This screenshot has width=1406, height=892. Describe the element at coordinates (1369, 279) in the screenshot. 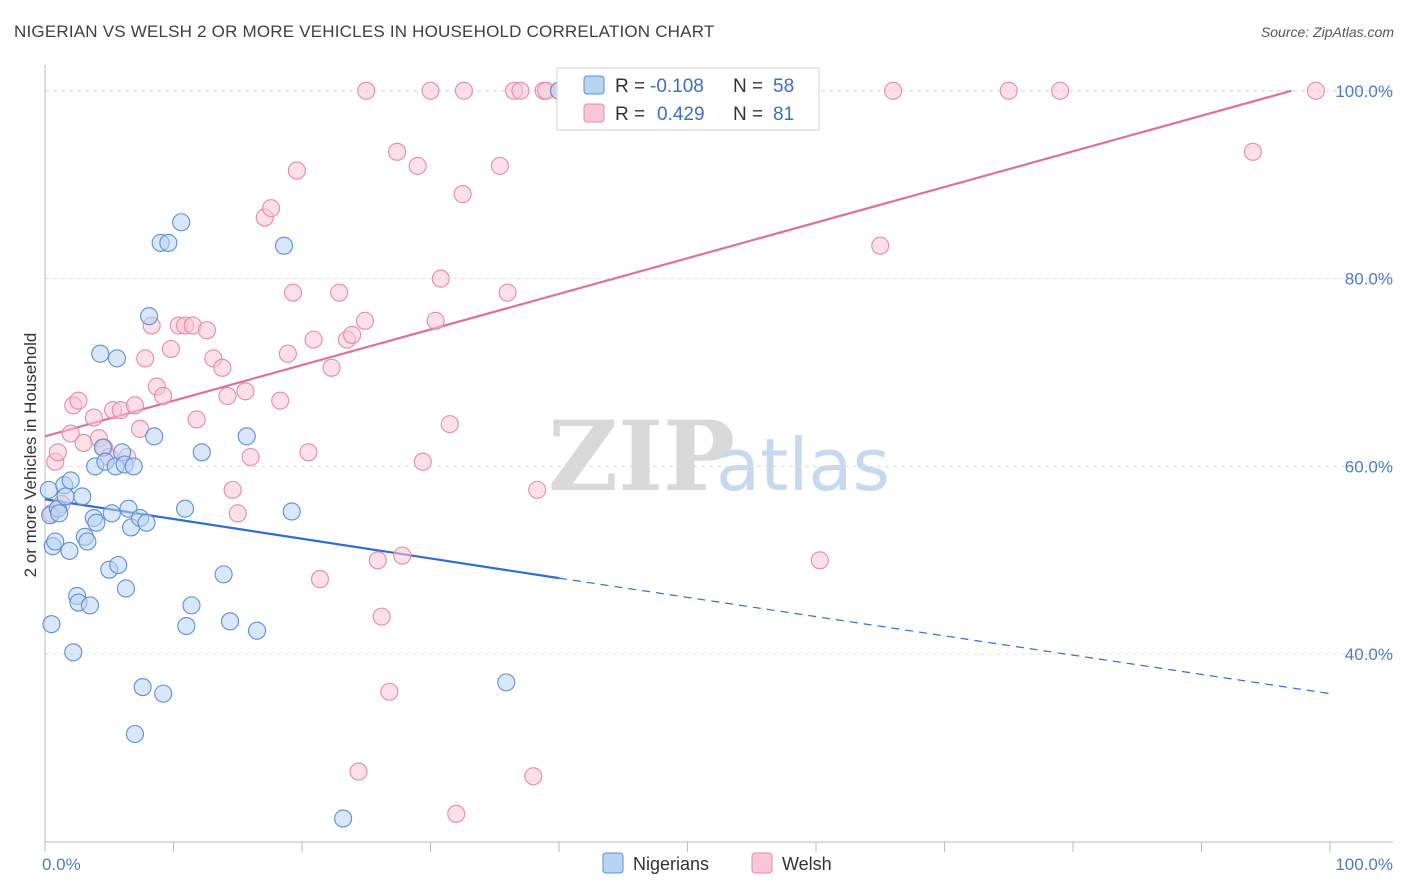

I see `y-tick-label-2: 80.0%` at that location.